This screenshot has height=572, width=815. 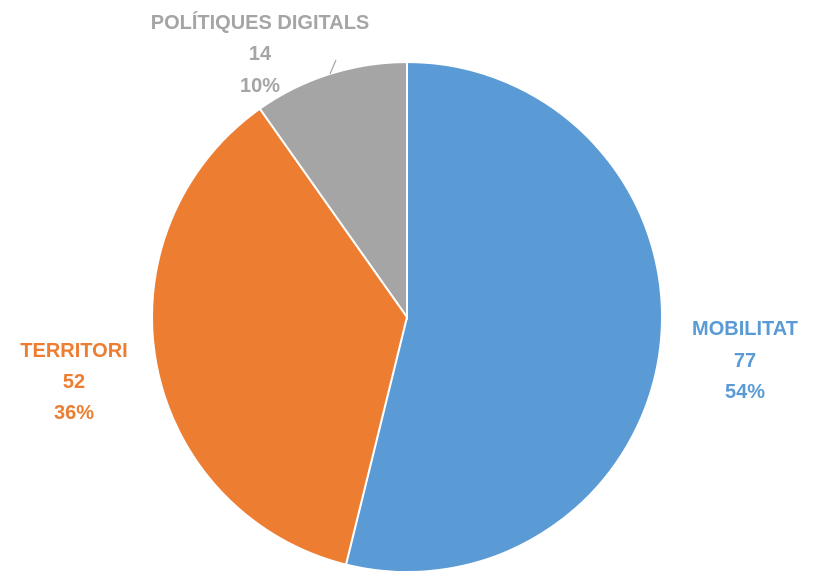 What do you see at coordinates (260, 22) in the screenshot?
I see `label-politiques-digitals-name: POLÍTIQUES DIGITALS` at bounding box center [260, 22].